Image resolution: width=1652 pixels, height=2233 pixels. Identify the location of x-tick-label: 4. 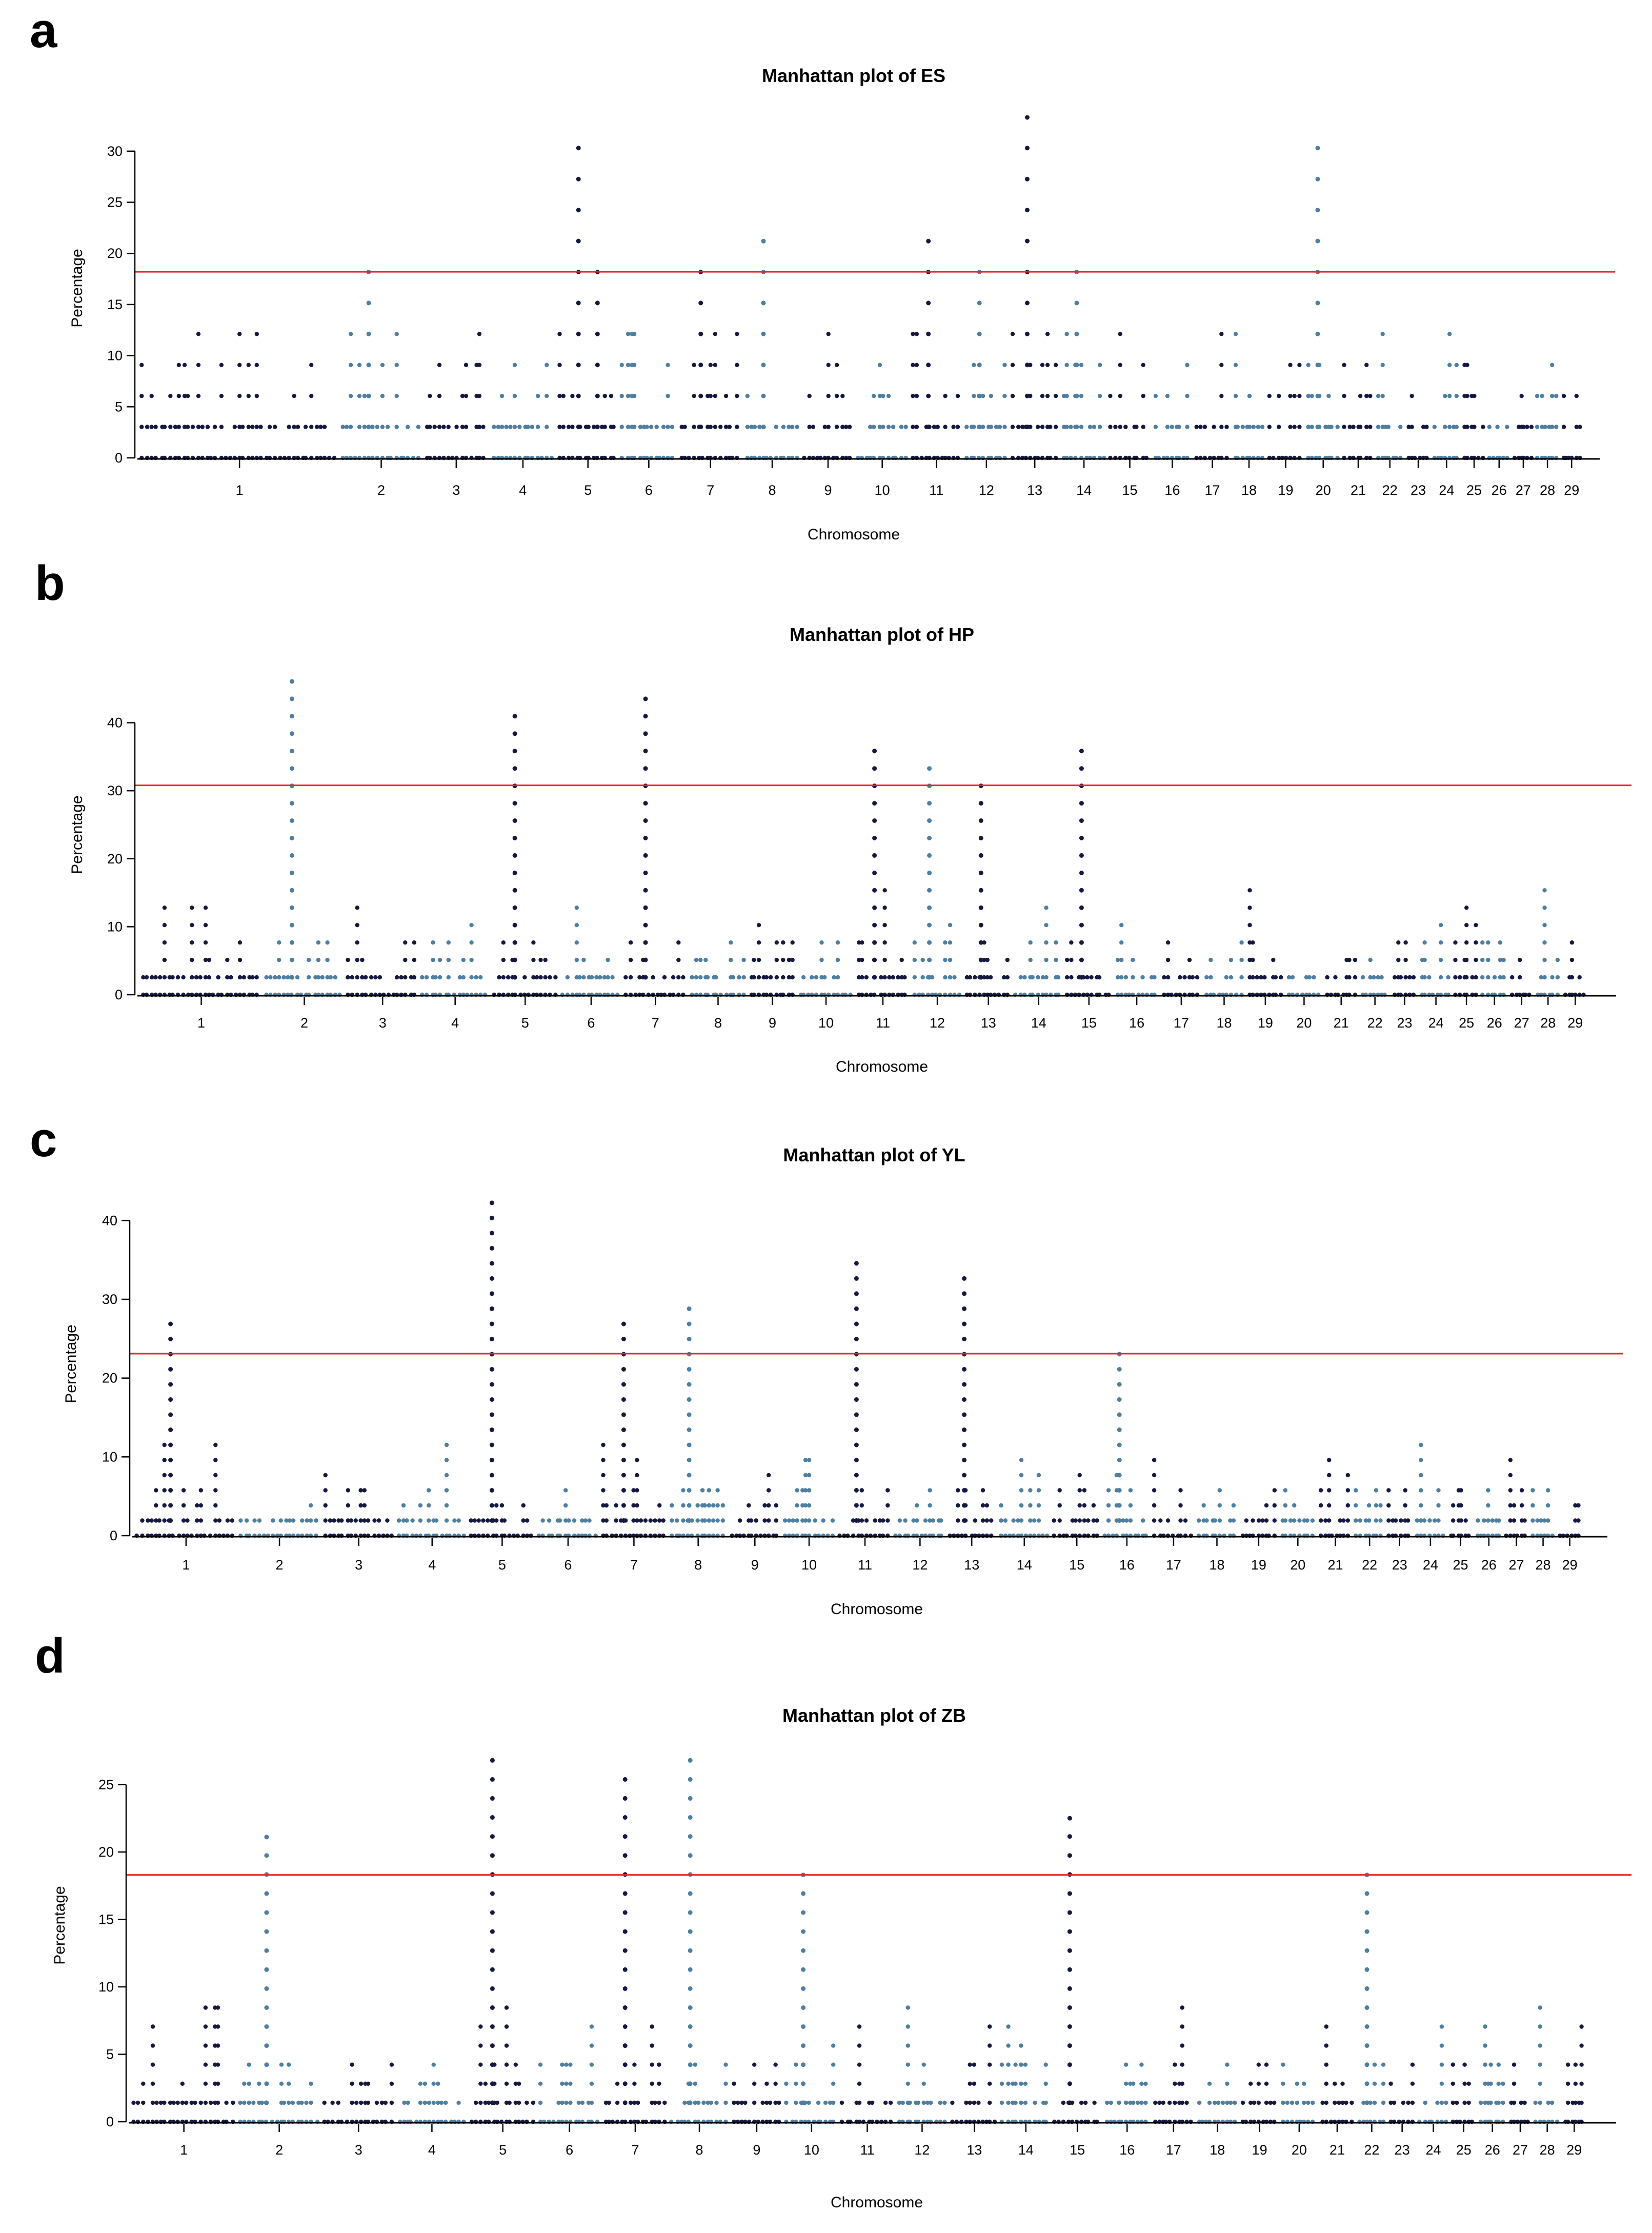
(455, 1023).